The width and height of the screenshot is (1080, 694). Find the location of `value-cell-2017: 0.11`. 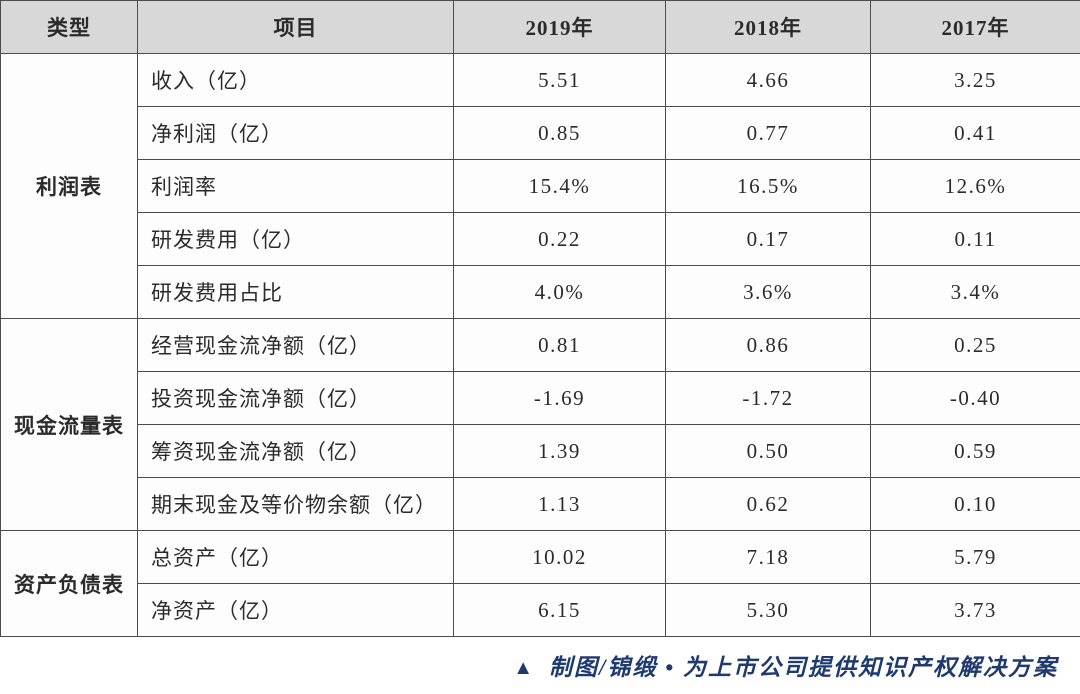

value-cell-2017: 0.11 is located at coordinates (975, 239).